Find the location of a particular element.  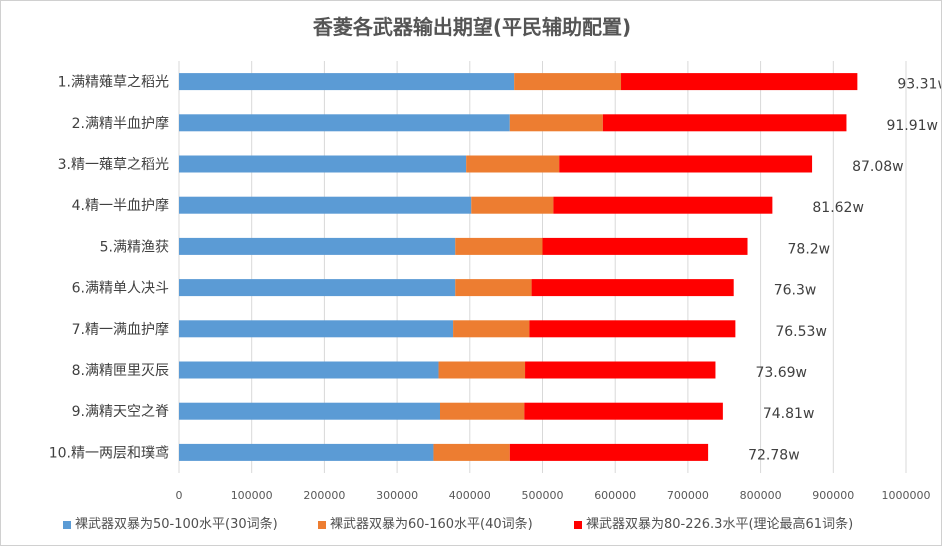

category-label: 5.满精渔获 is located at coordinates (134, 247).